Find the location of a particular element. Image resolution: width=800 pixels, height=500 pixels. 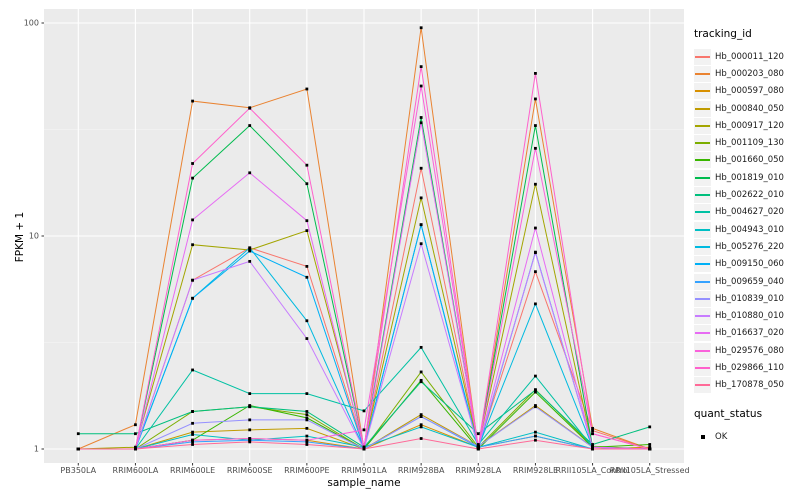

legend-item-label: Hb_000917_120 is located at coordinates (749, 125).